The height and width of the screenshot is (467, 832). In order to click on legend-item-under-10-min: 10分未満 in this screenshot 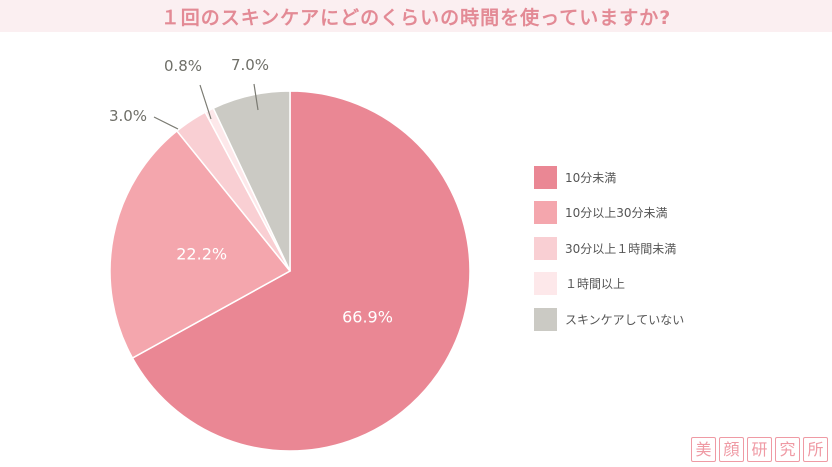, I will do `click(654, 177)`.